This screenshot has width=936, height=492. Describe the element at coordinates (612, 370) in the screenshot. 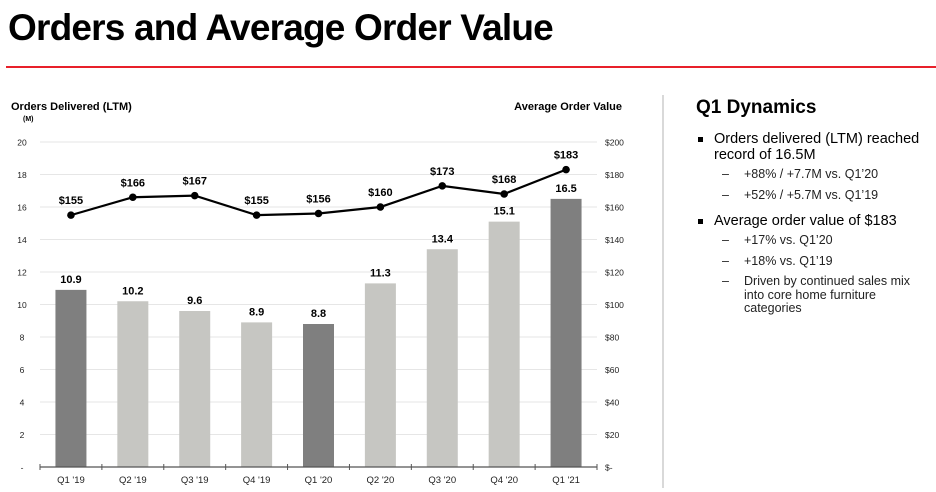

I see `right-tick-label: $60` at that location.